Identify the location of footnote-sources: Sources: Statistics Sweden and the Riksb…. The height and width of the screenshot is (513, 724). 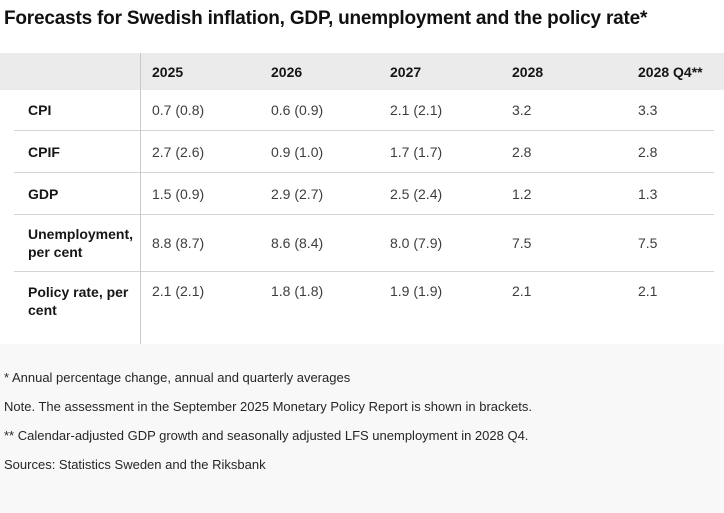
(135, 464).